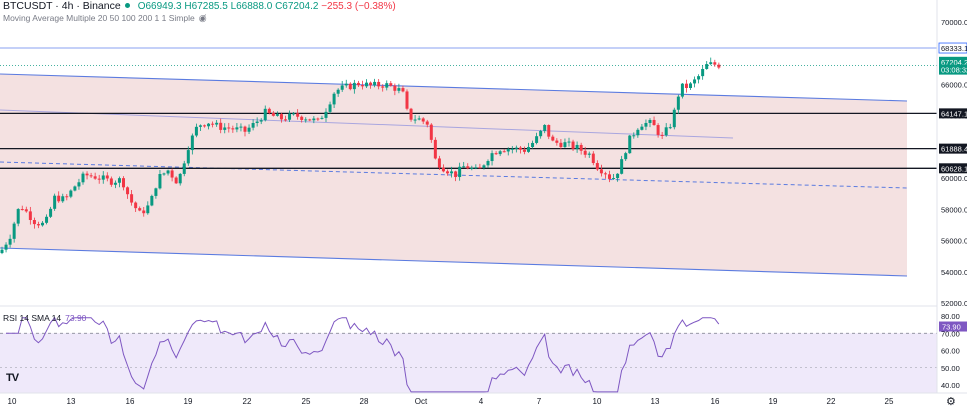 Image resolution: width=967 pixels, height=409 pixels. I want to click on channel-mid-line, so click(367, 124).